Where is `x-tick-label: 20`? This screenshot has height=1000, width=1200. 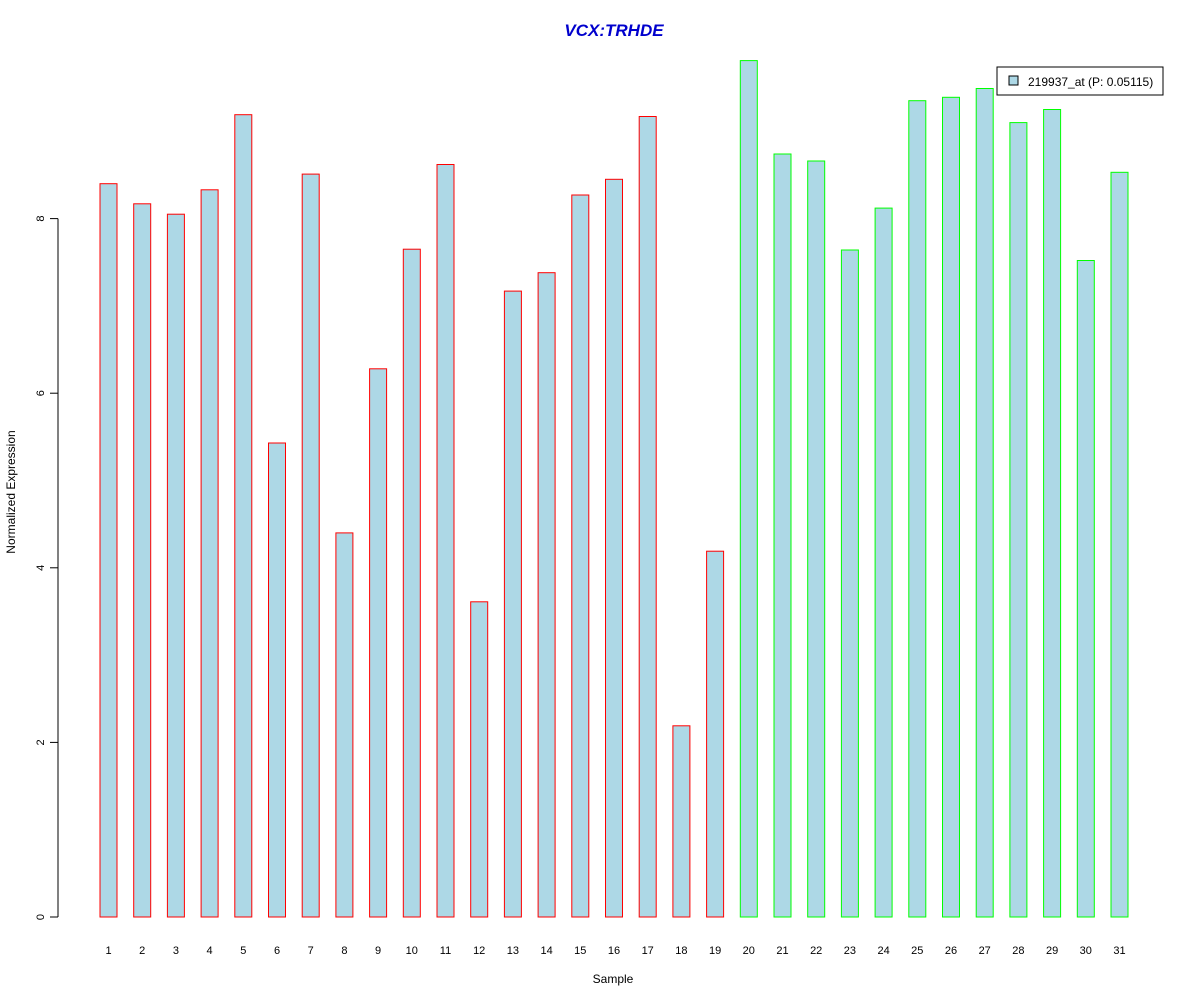 x-tick-label: 20 is located at coordinates (749, 951).